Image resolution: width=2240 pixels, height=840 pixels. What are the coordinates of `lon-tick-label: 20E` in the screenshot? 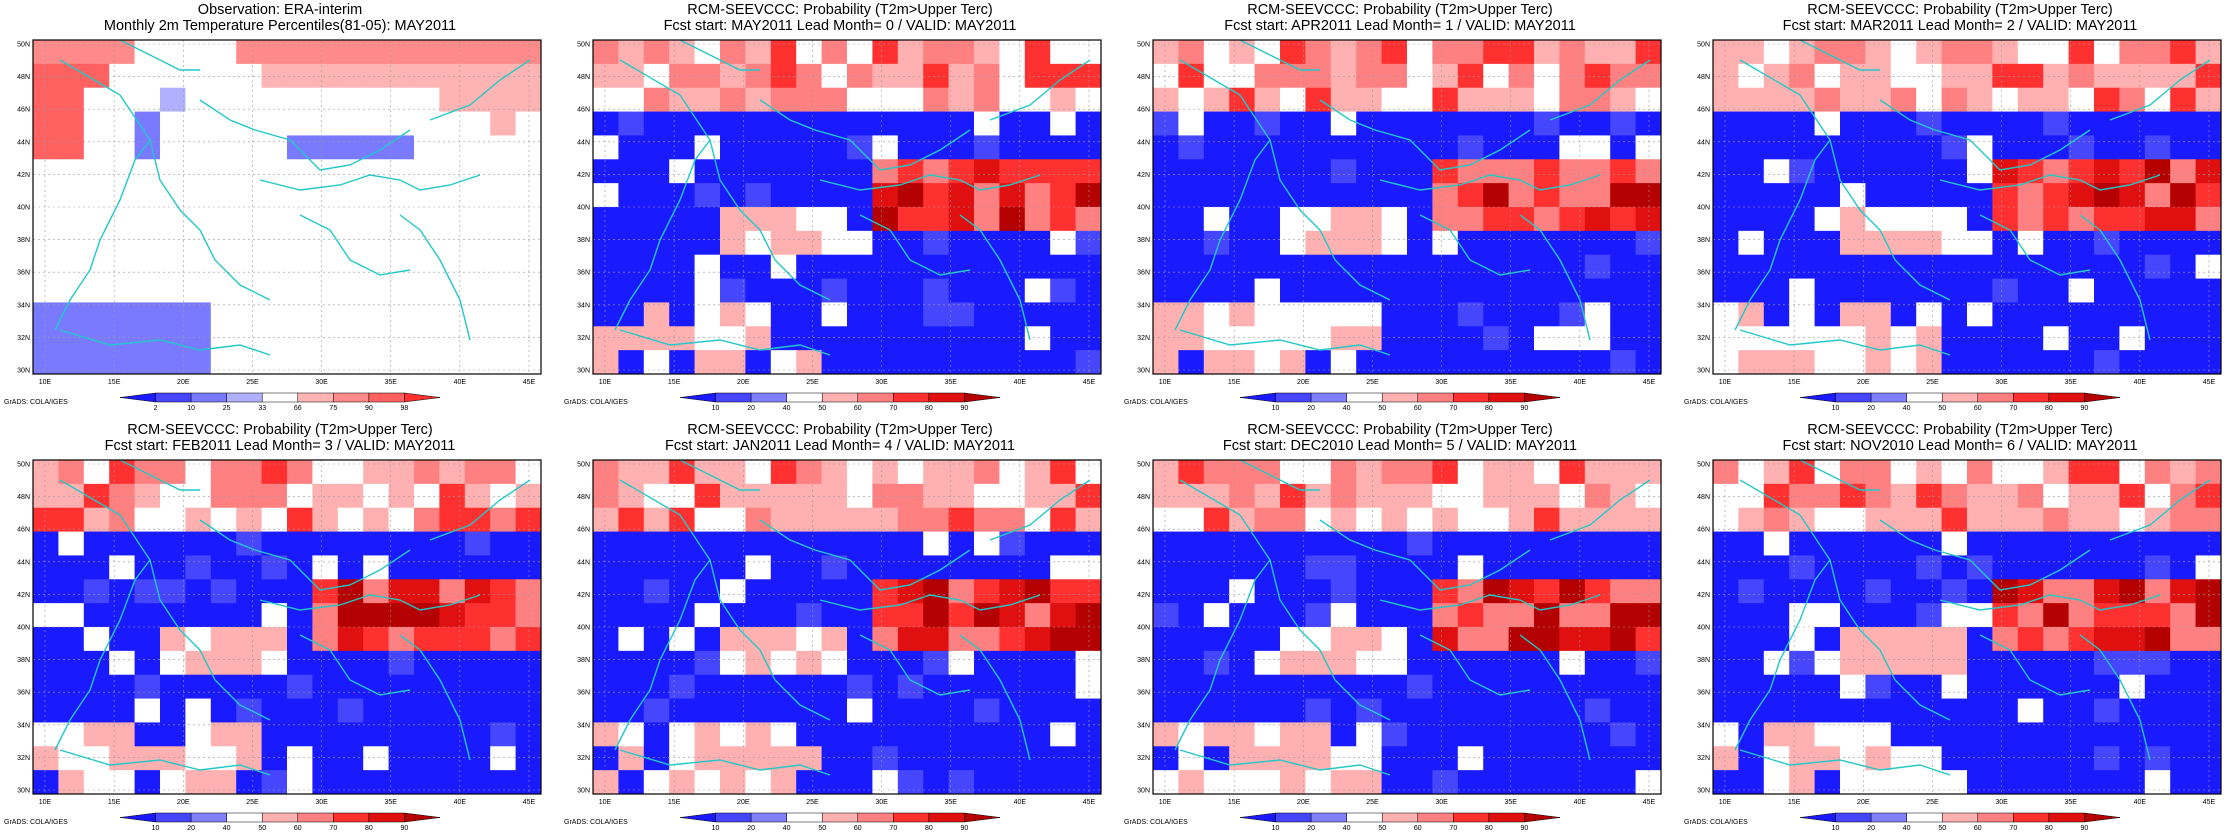 It's located at (183, 382).